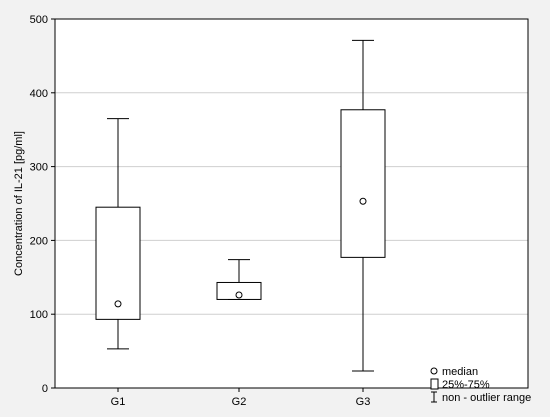 Image resolution: width=550 pixels, height=417 pixels. I want to click on y-tick-label: 0, so click(45, 389).